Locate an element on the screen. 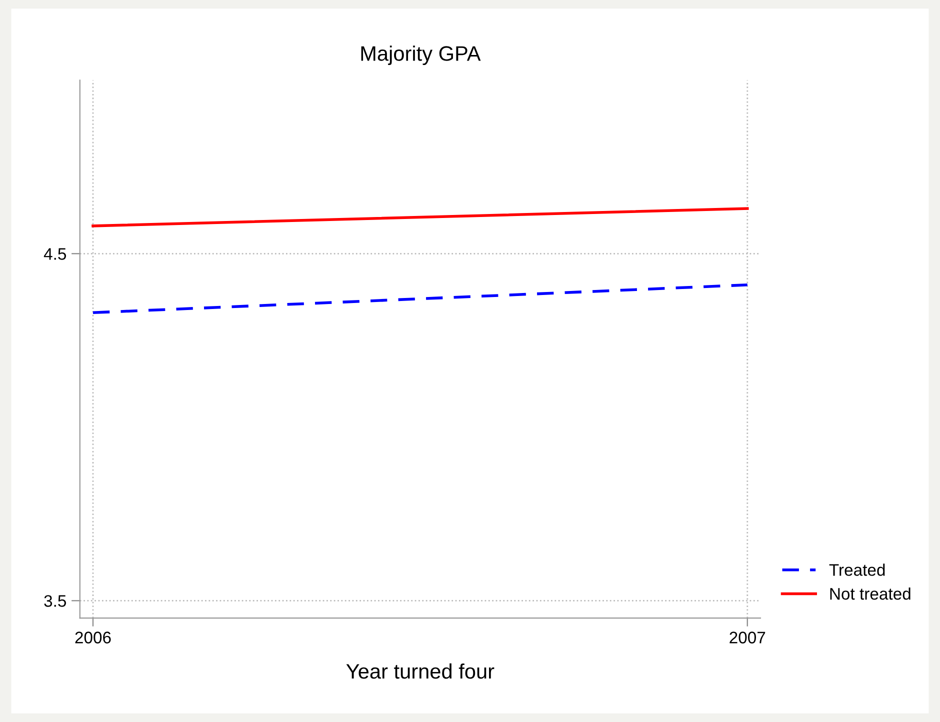 This screenshot has width=940, height=722. legend-label: Not treated is located at coordinates (870, 593).